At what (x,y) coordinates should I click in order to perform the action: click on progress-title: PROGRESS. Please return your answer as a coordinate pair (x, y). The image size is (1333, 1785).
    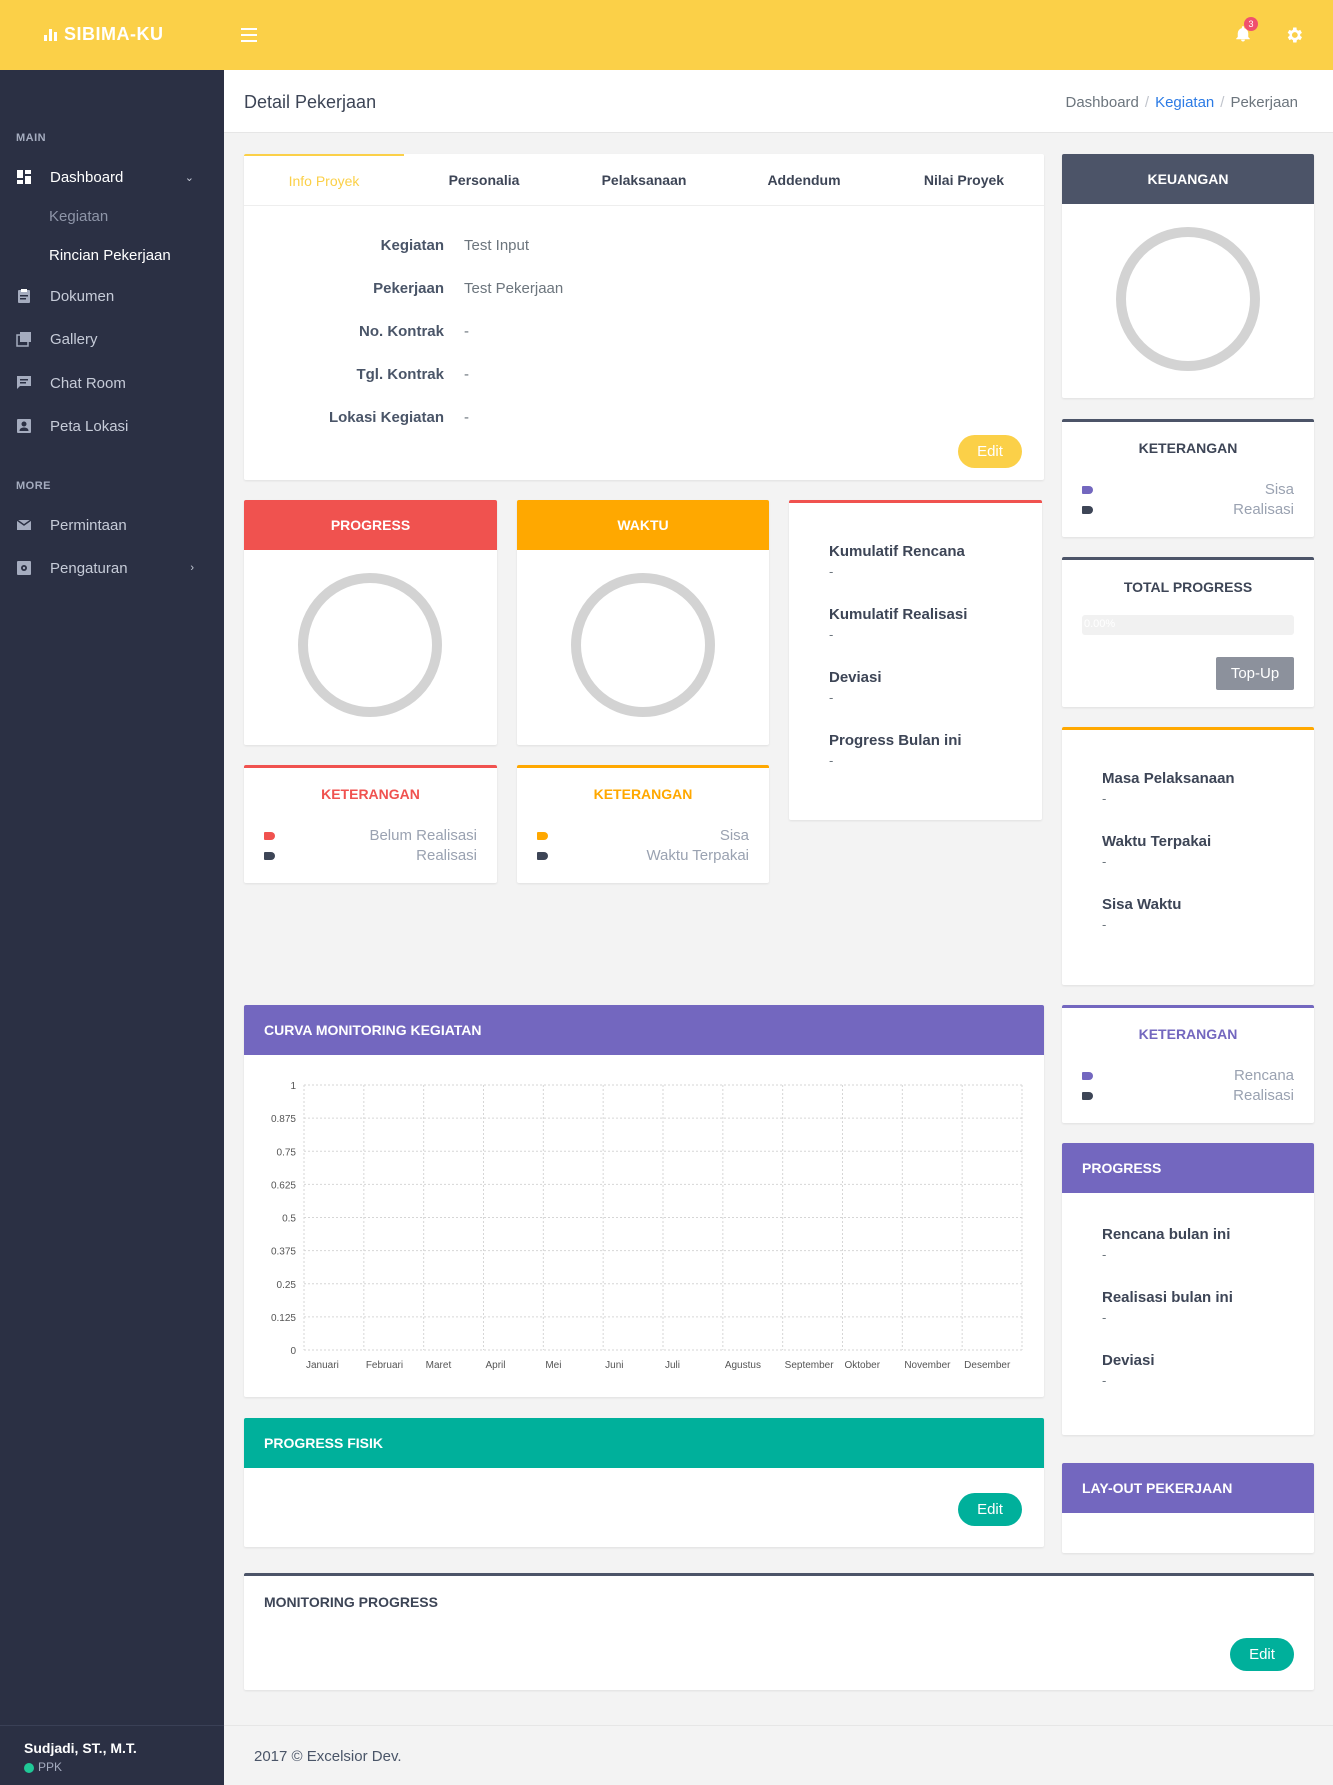
    Looking at the image, I should click on (370, 525).